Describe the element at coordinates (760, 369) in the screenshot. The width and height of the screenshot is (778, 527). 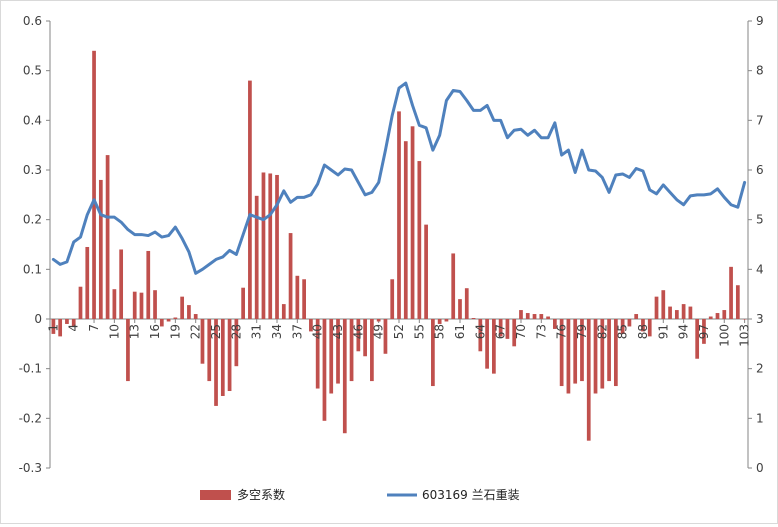
I see `y-right-tick-label: 2` at that location.